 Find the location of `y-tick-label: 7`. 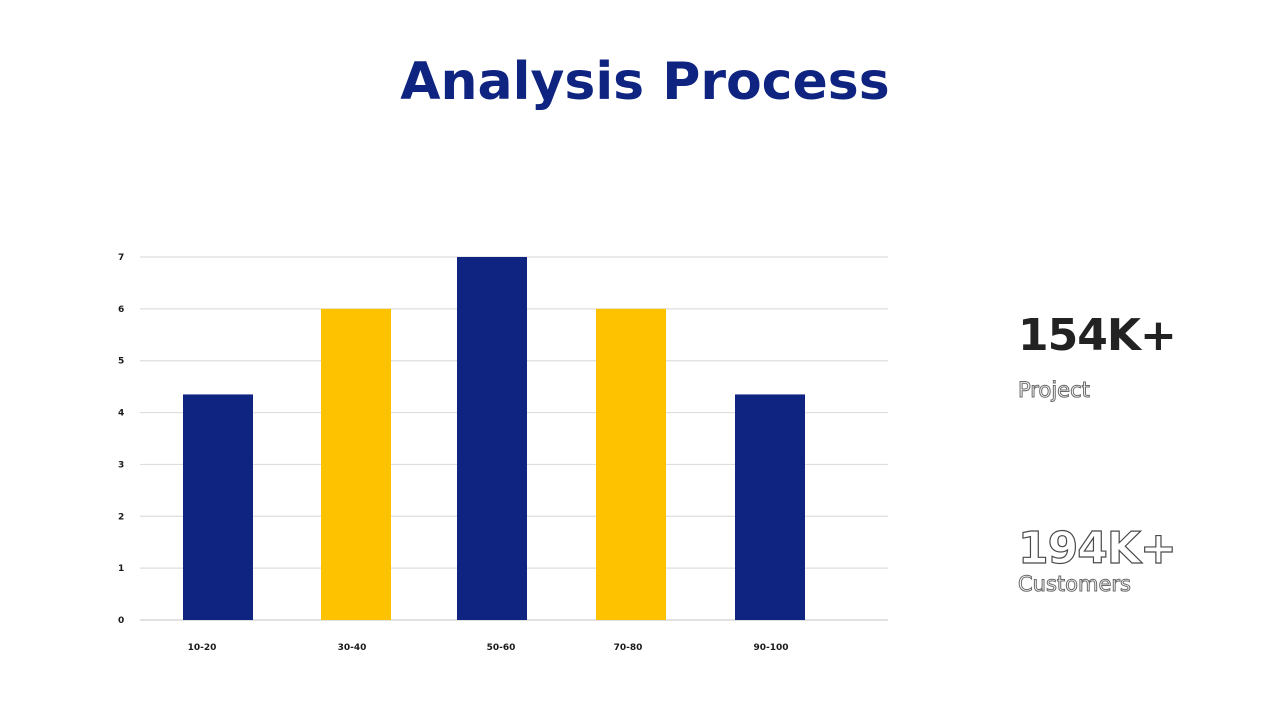

y-tick-label: 7 is located at coordinates (121, 258).